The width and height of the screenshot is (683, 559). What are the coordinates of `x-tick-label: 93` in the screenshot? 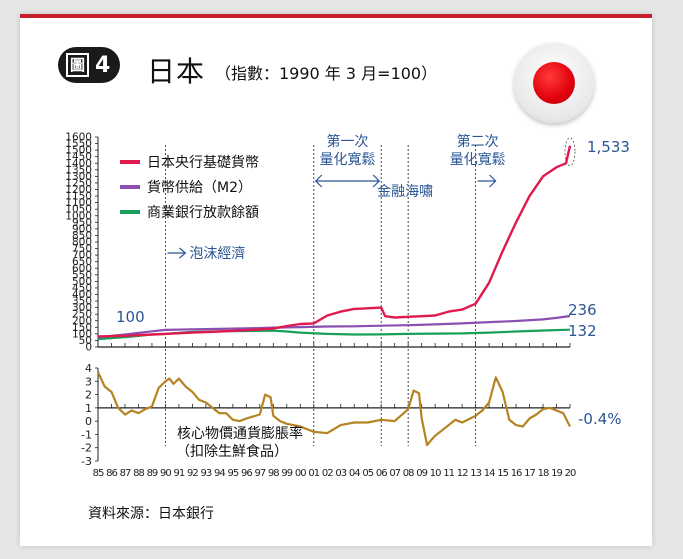 It's located at (206, 473).